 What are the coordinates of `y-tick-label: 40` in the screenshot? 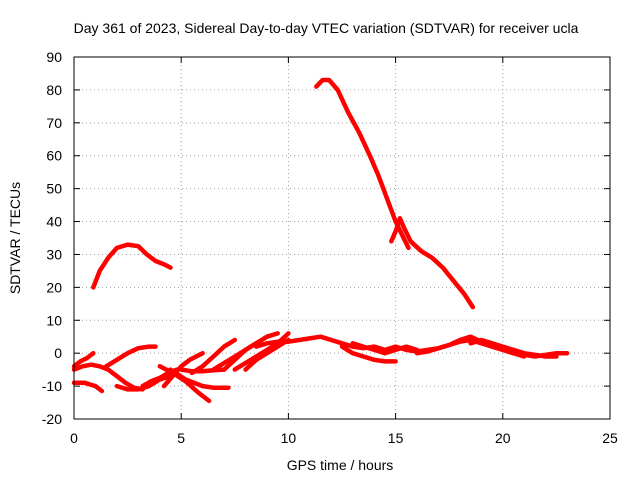 It's located at (54, 222).